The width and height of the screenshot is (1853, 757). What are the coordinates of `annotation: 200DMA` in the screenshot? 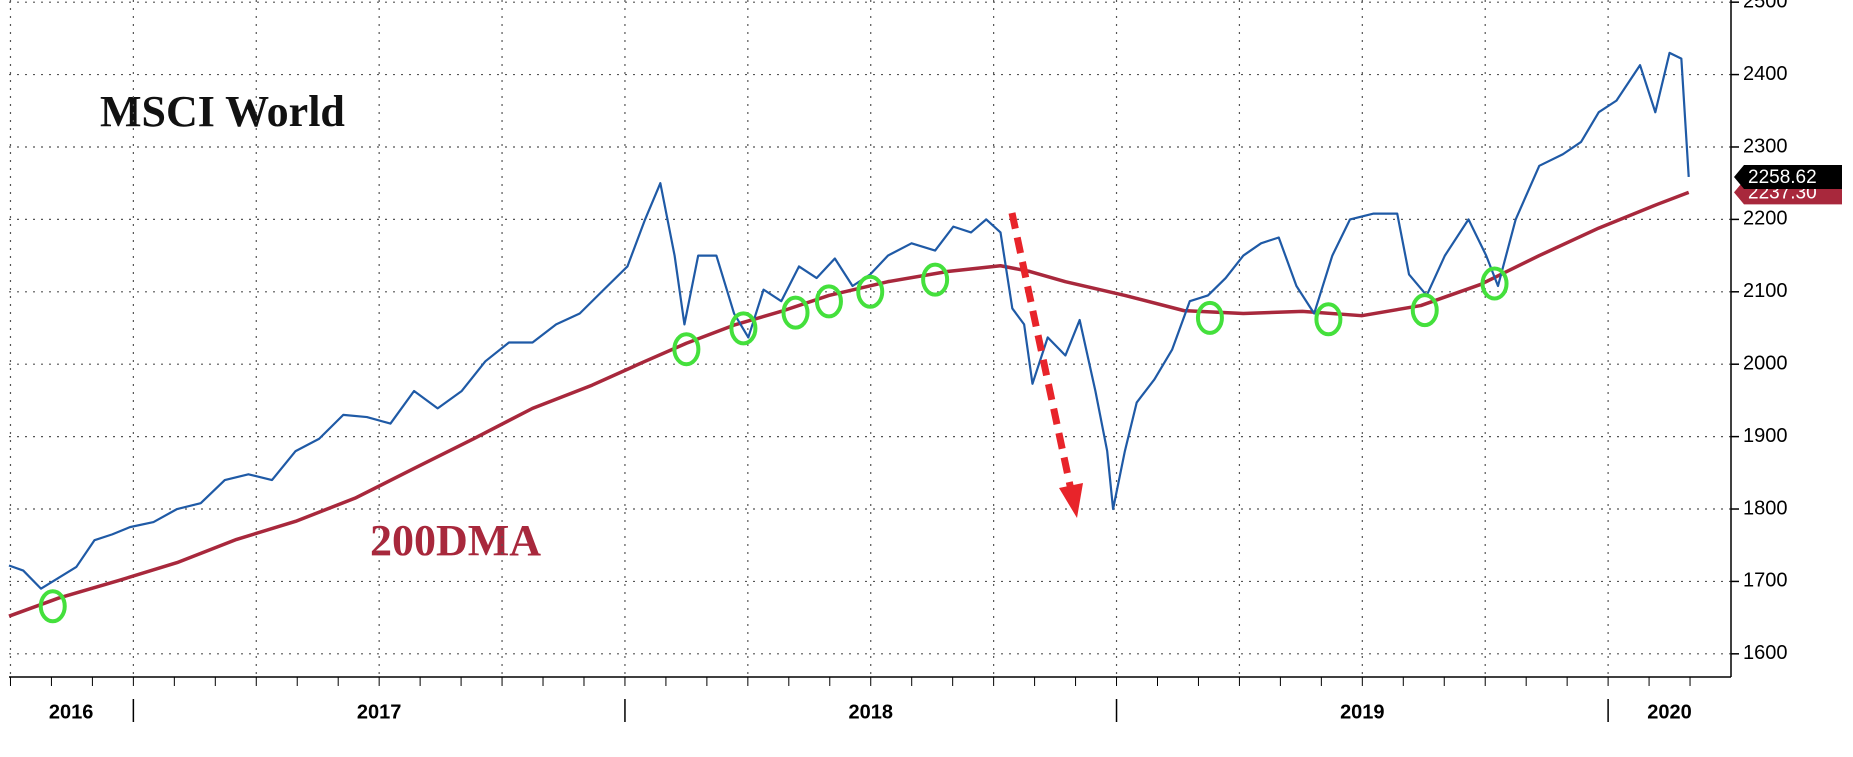 It's located at (455, 540).